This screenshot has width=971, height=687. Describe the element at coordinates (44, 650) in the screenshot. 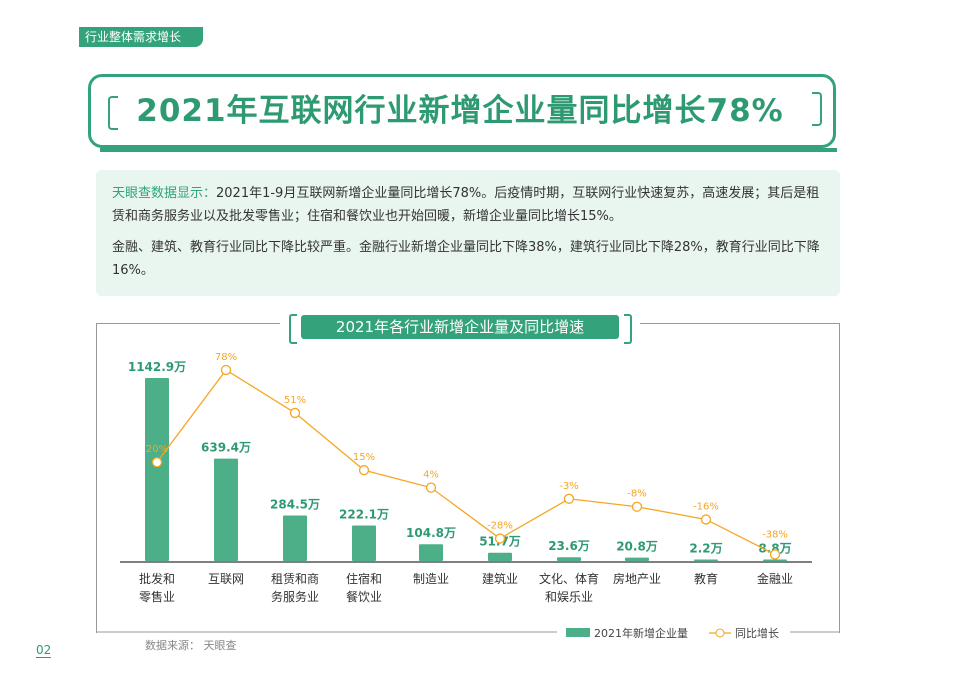

I see `page-number: 02` at that location.